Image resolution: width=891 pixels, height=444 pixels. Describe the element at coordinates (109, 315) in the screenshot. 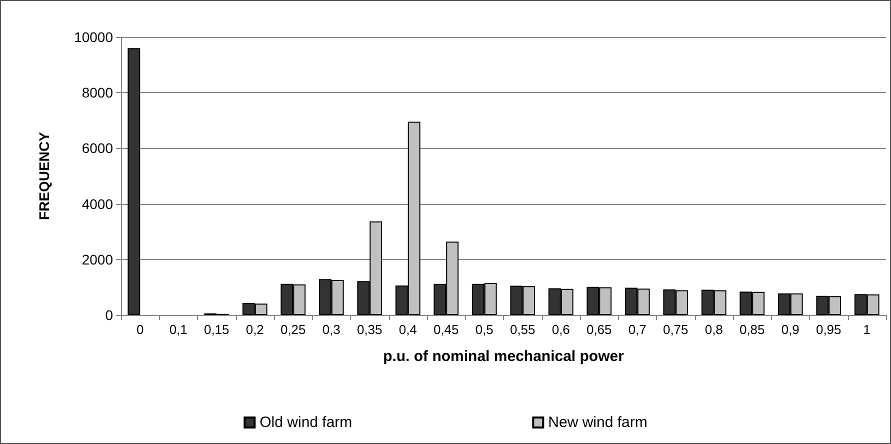

I see `y-tick-label: 0` at that location.